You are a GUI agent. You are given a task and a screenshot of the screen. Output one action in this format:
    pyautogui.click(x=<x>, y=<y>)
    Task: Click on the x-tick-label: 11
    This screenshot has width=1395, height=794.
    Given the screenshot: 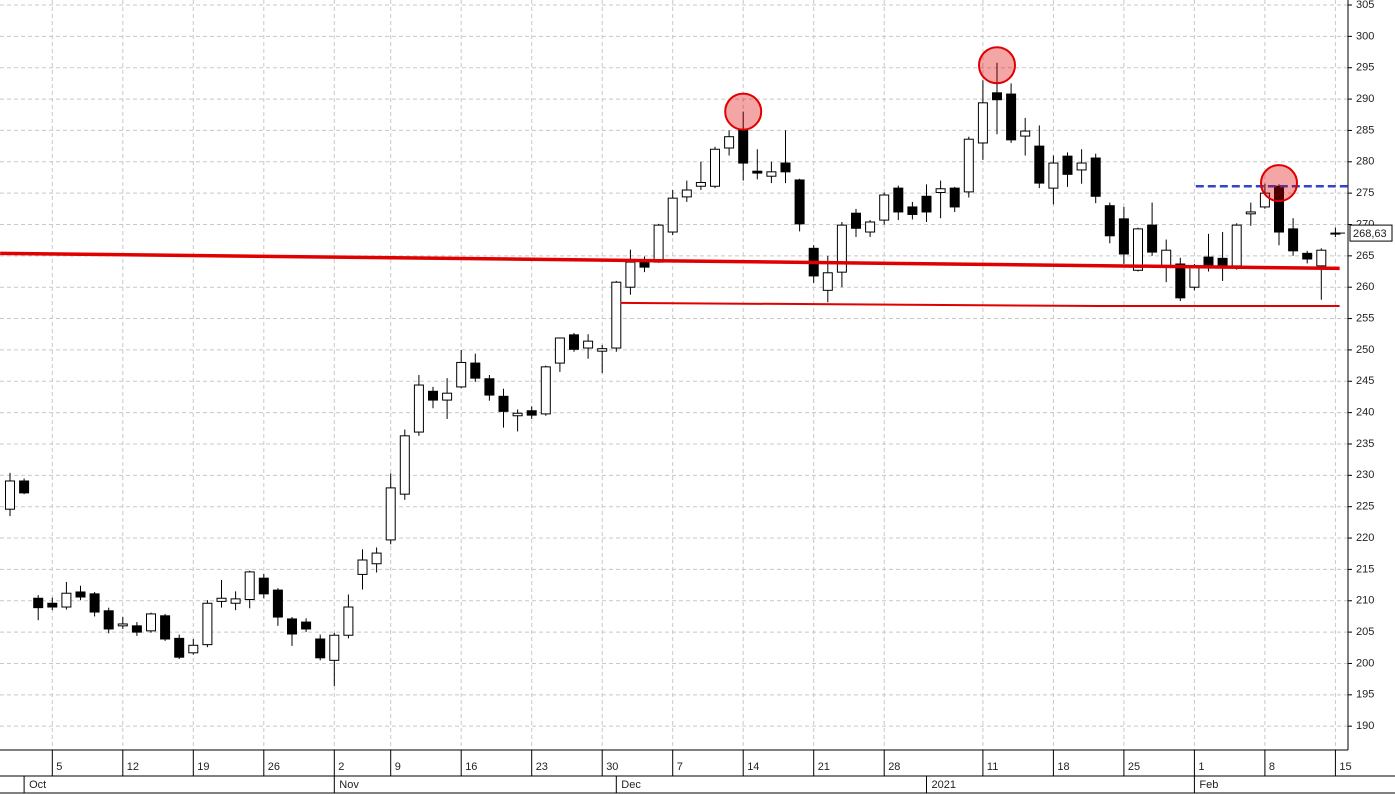 What is the action you would take?
    pyautogui.click(x=992, y=767)
    